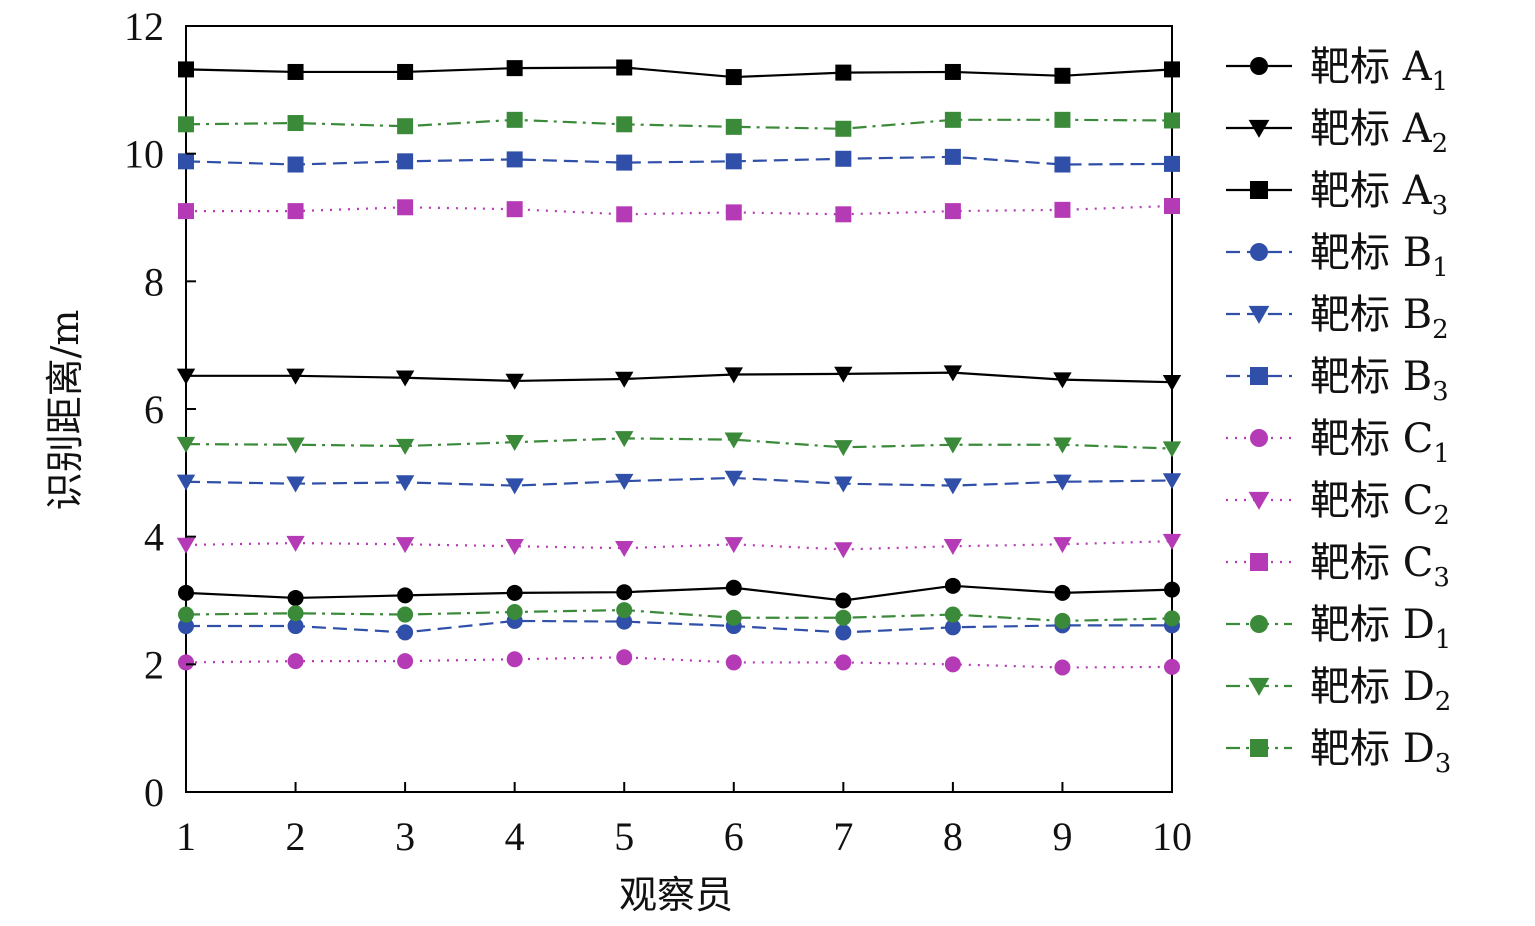 The height and width of the screenshot is (926, 1535). I want to click on x-tick-label: 1, so click(186, 836).